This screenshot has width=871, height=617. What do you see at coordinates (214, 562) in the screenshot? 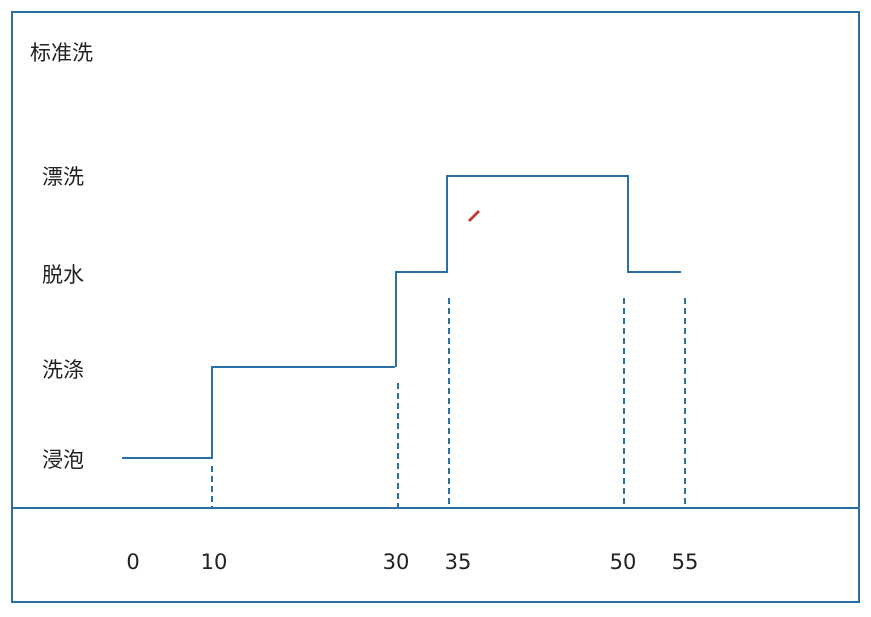
I see `time-label: 10` at bounding box center [214, 562].